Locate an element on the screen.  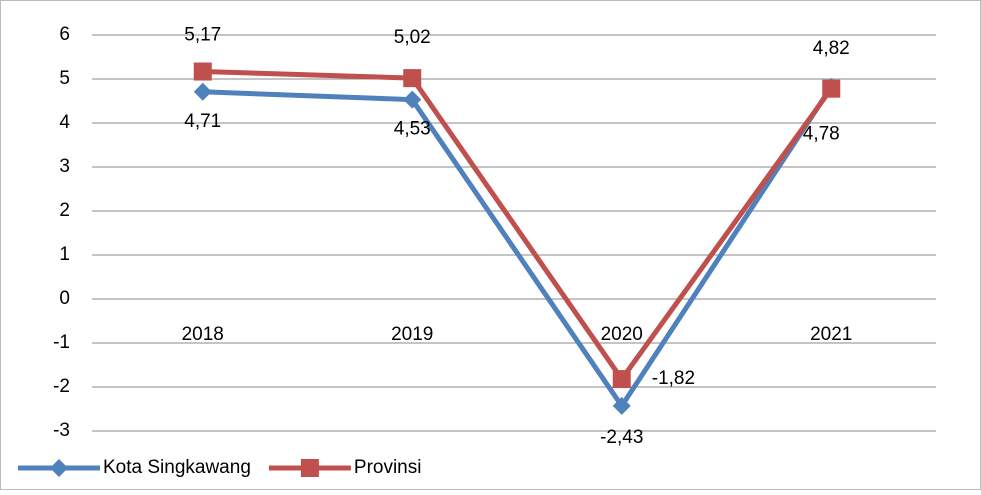
y-tick-label: -3 is located at coordinates (61, 430).